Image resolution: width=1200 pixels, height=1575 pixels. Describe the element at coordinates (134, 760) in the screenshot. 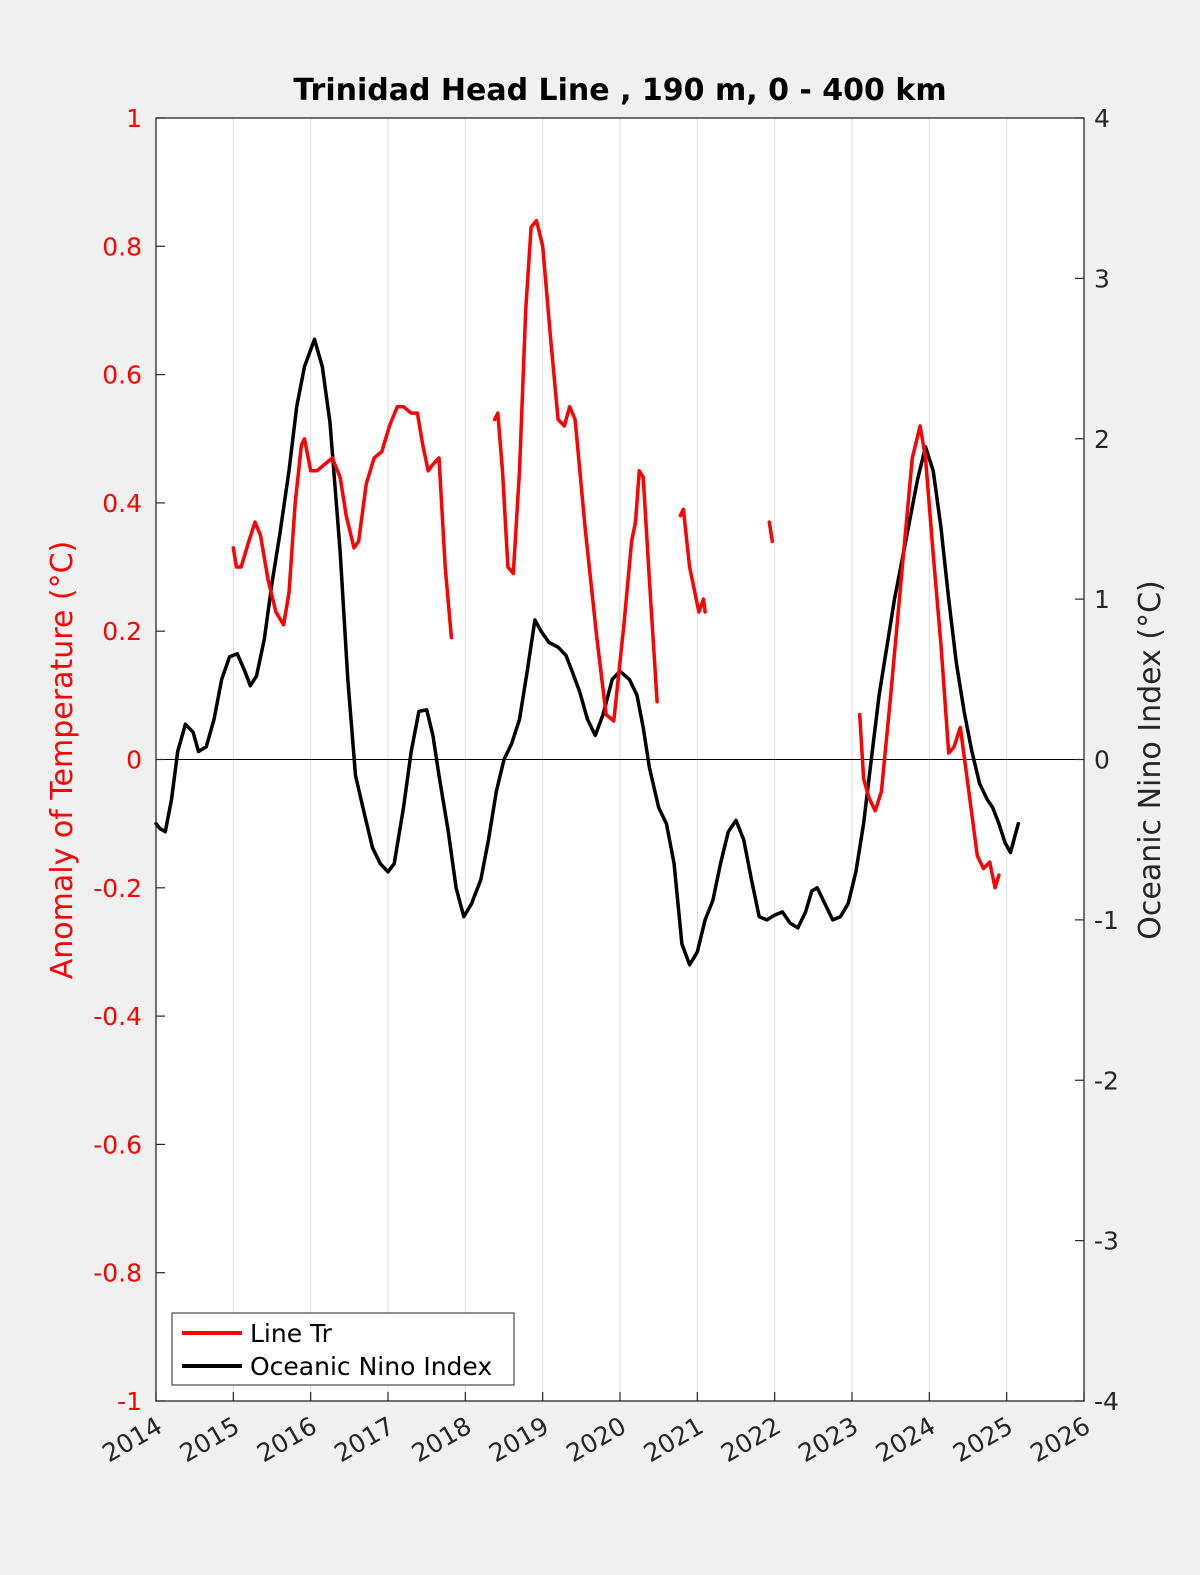

I see `left-tick-label: 0` at that location.